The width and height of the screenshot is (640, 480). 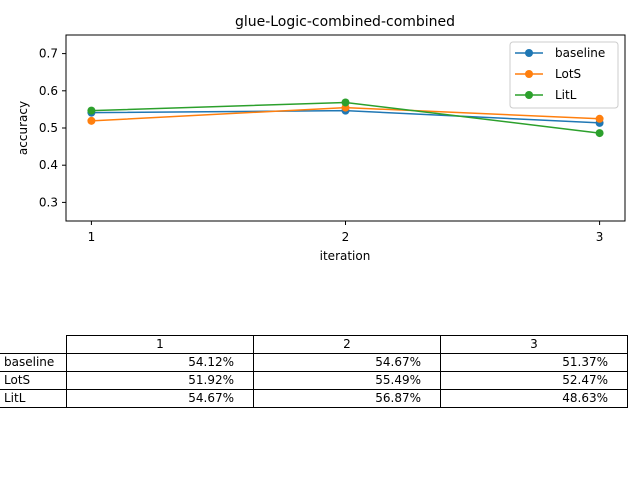 I want to click on table-header-row: 1 2 3, so click(x=314, y=344).